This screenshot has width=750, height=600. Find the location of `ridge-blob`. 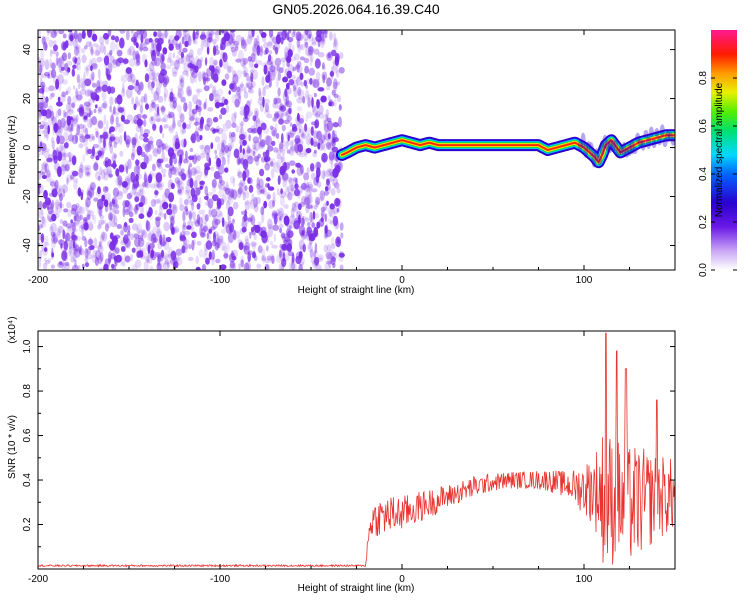

ridge-blob is located at coordinates (643, 145).